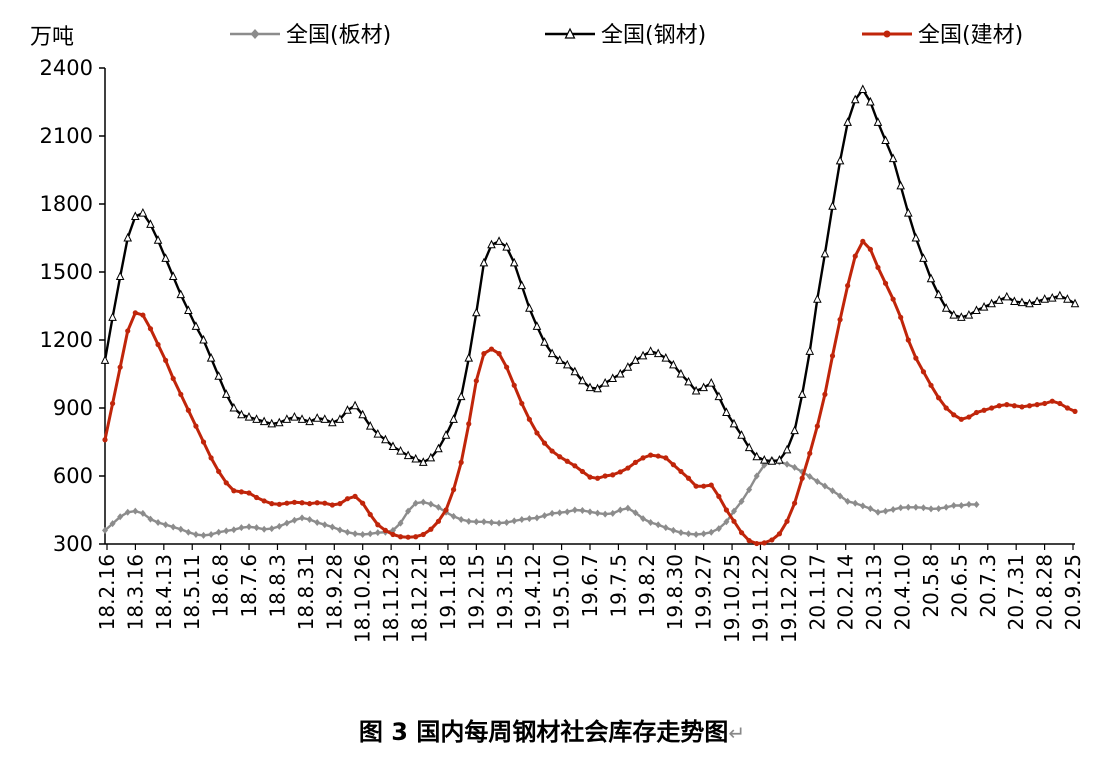 The width and height of the screenshot is (1104, 772). I want to click on x-tick-label: 18.7.6, so click(249, 586).